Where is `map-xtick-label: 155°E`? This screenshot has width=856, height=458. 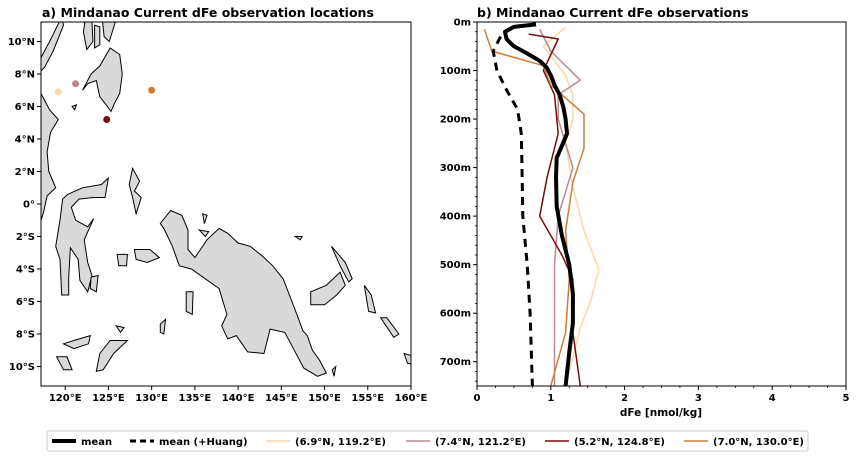 map-xtick-label: 155°E is located at coordinates (367, 398).